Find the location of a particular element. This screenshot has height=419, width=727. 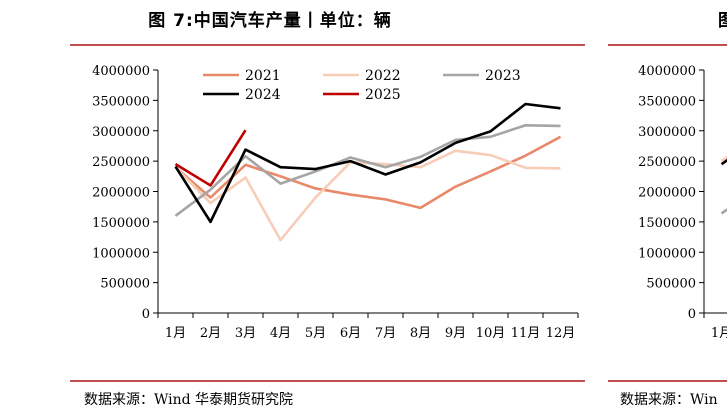

legend-label-2023: 2023 is located at coordinates (503, 76).